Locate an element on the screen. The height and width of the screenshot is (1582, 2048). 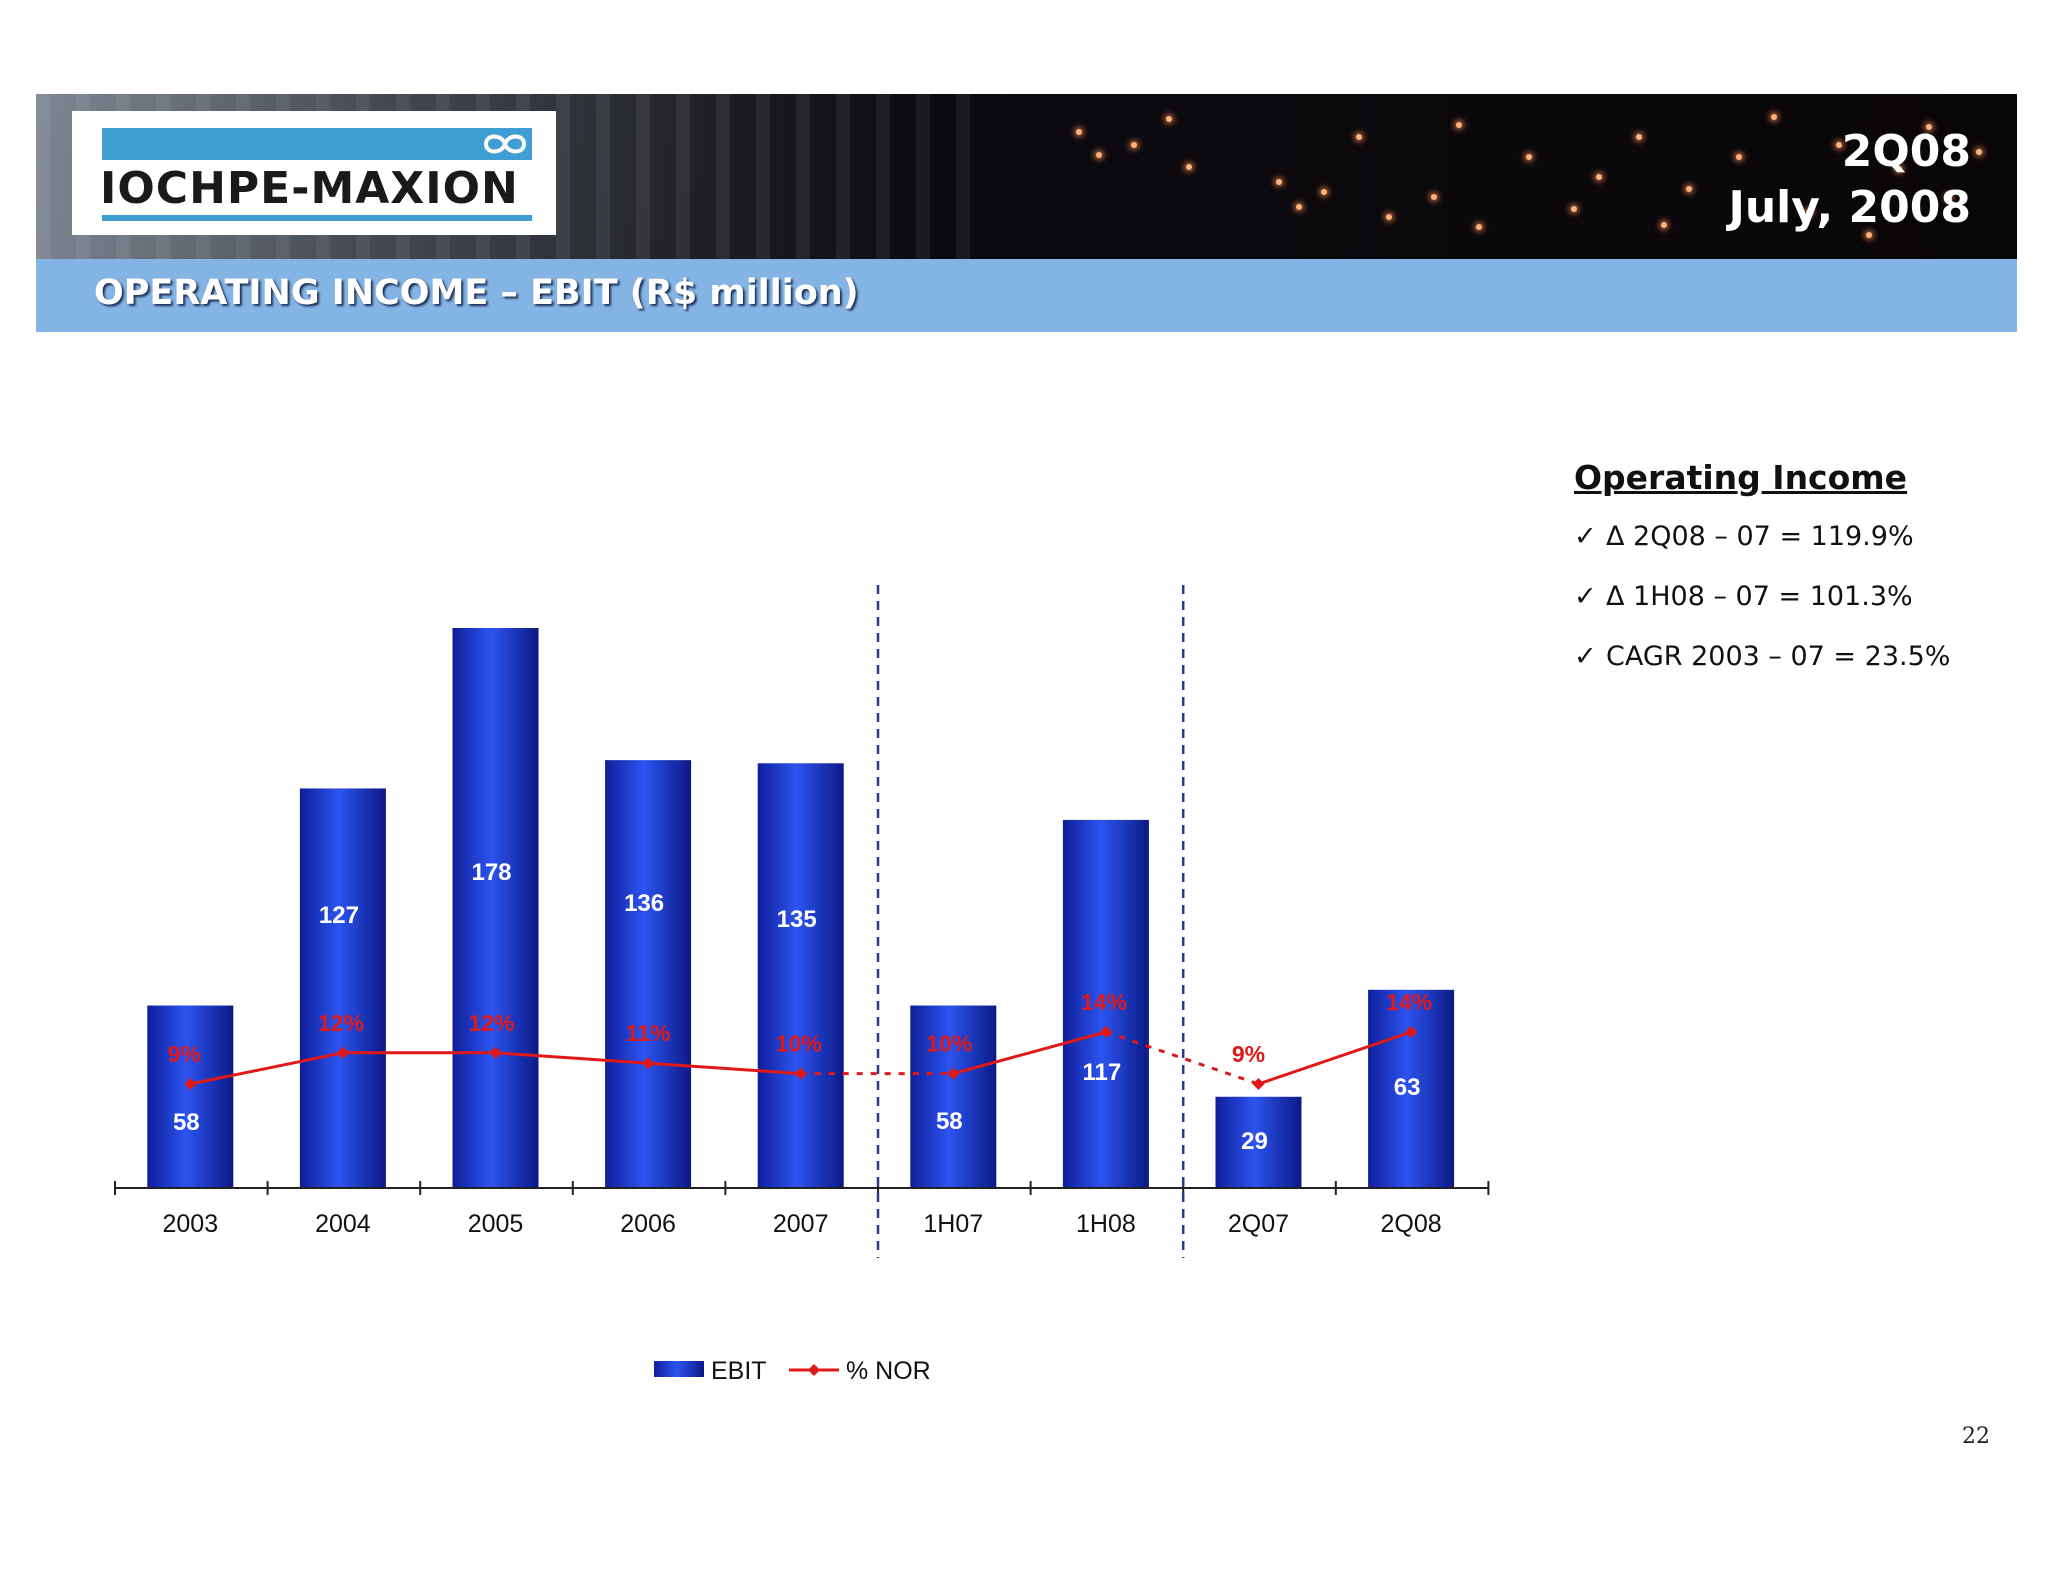
summary-item-label: Δ 1H08 – 07 = 101.3% is located at coordinates (1759, 596).